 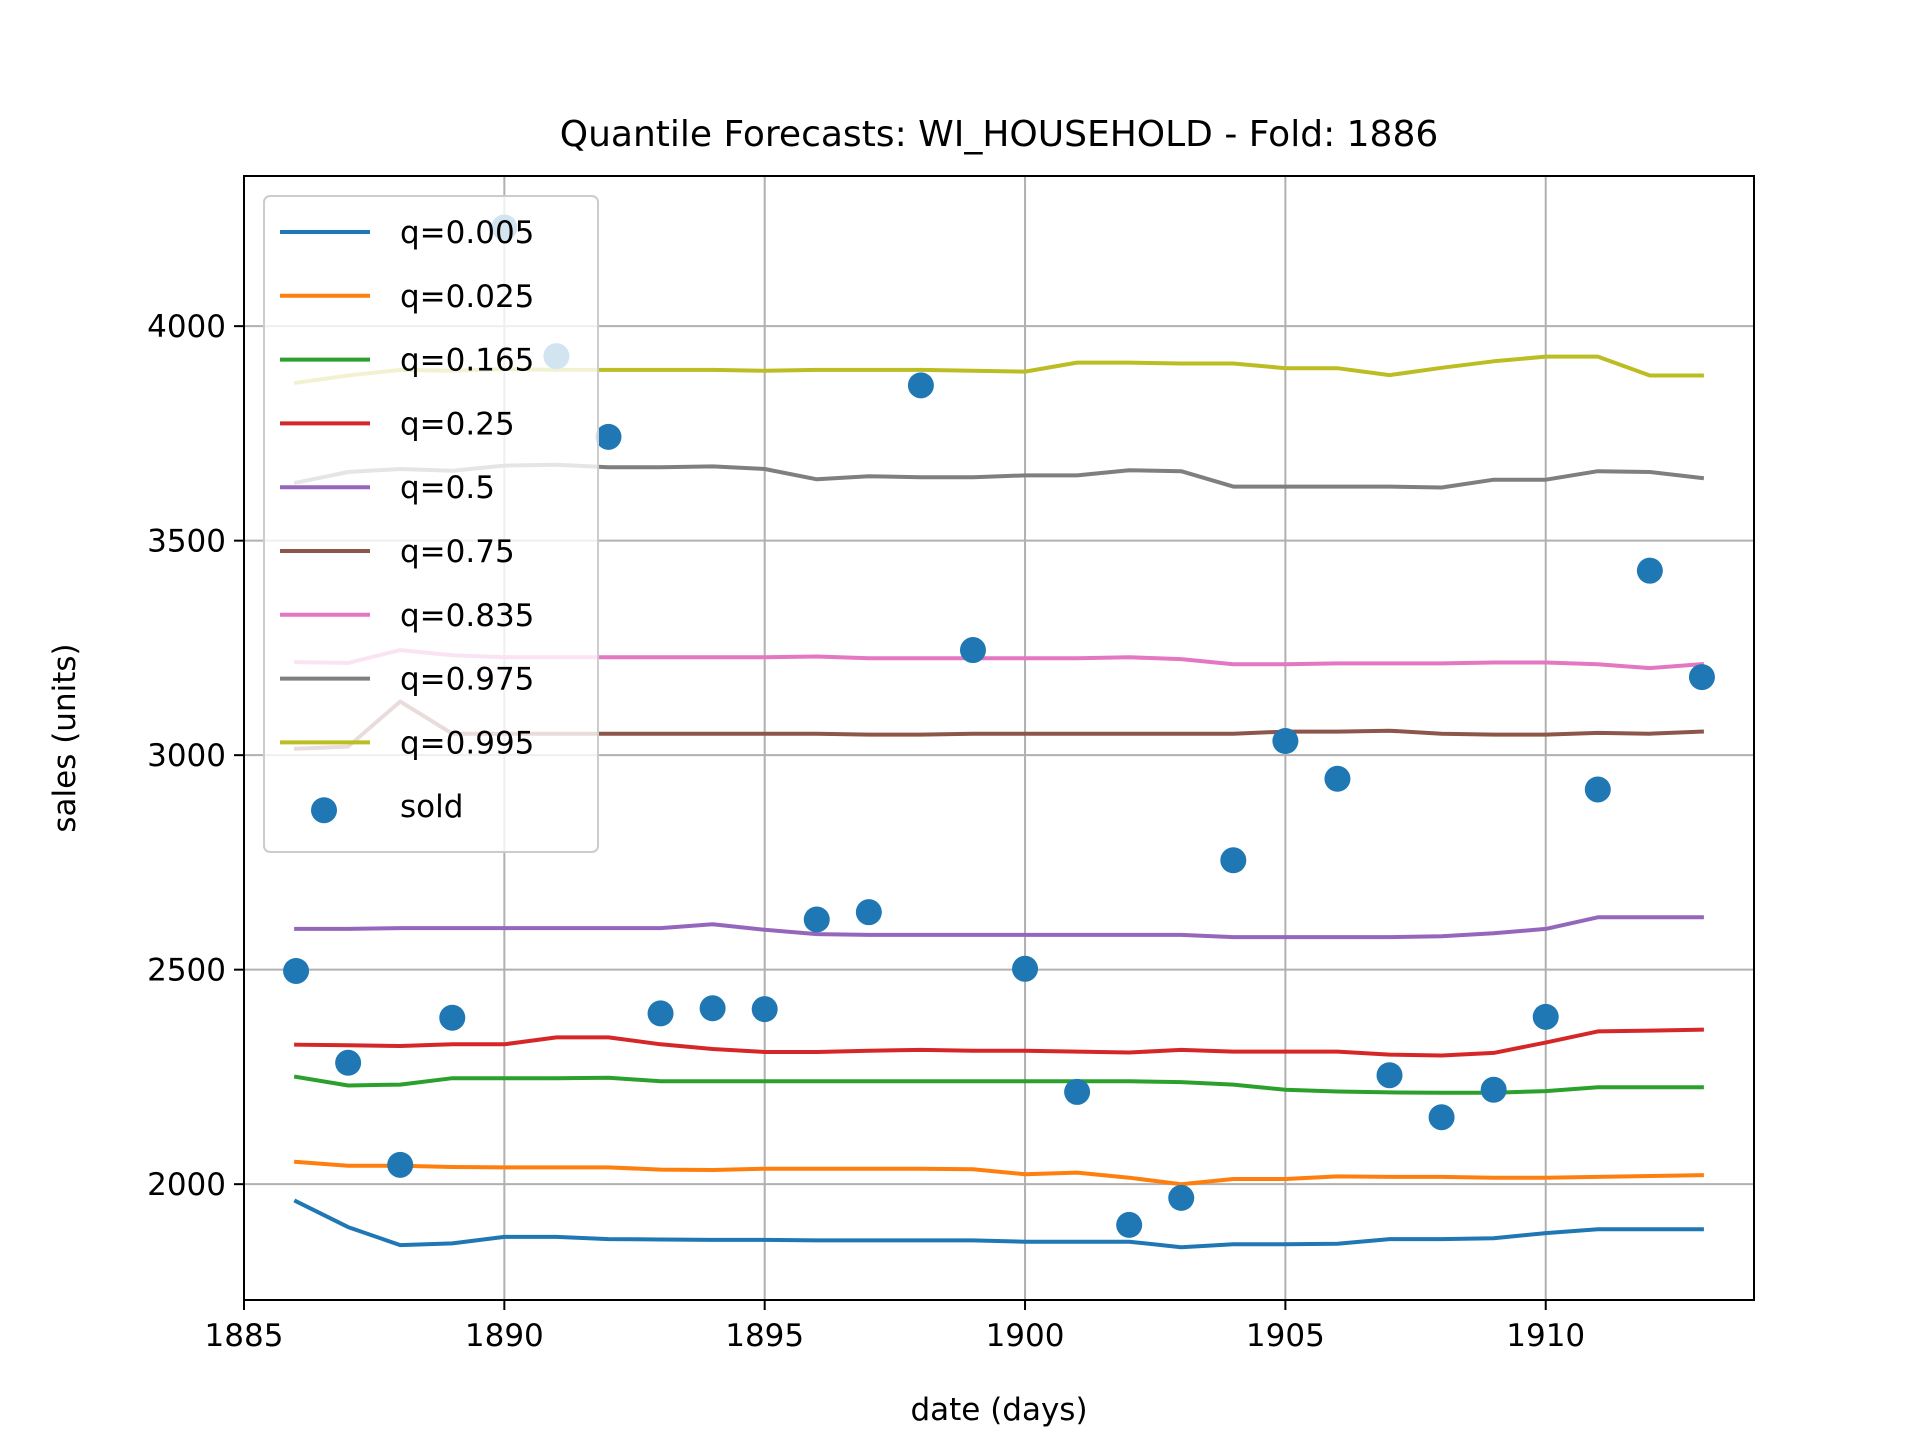 What do you see at coordinates (457, 552) in the screenshot?
I see `legend-label-q=0.75: q=0.75` at bounding box center [457, 552].